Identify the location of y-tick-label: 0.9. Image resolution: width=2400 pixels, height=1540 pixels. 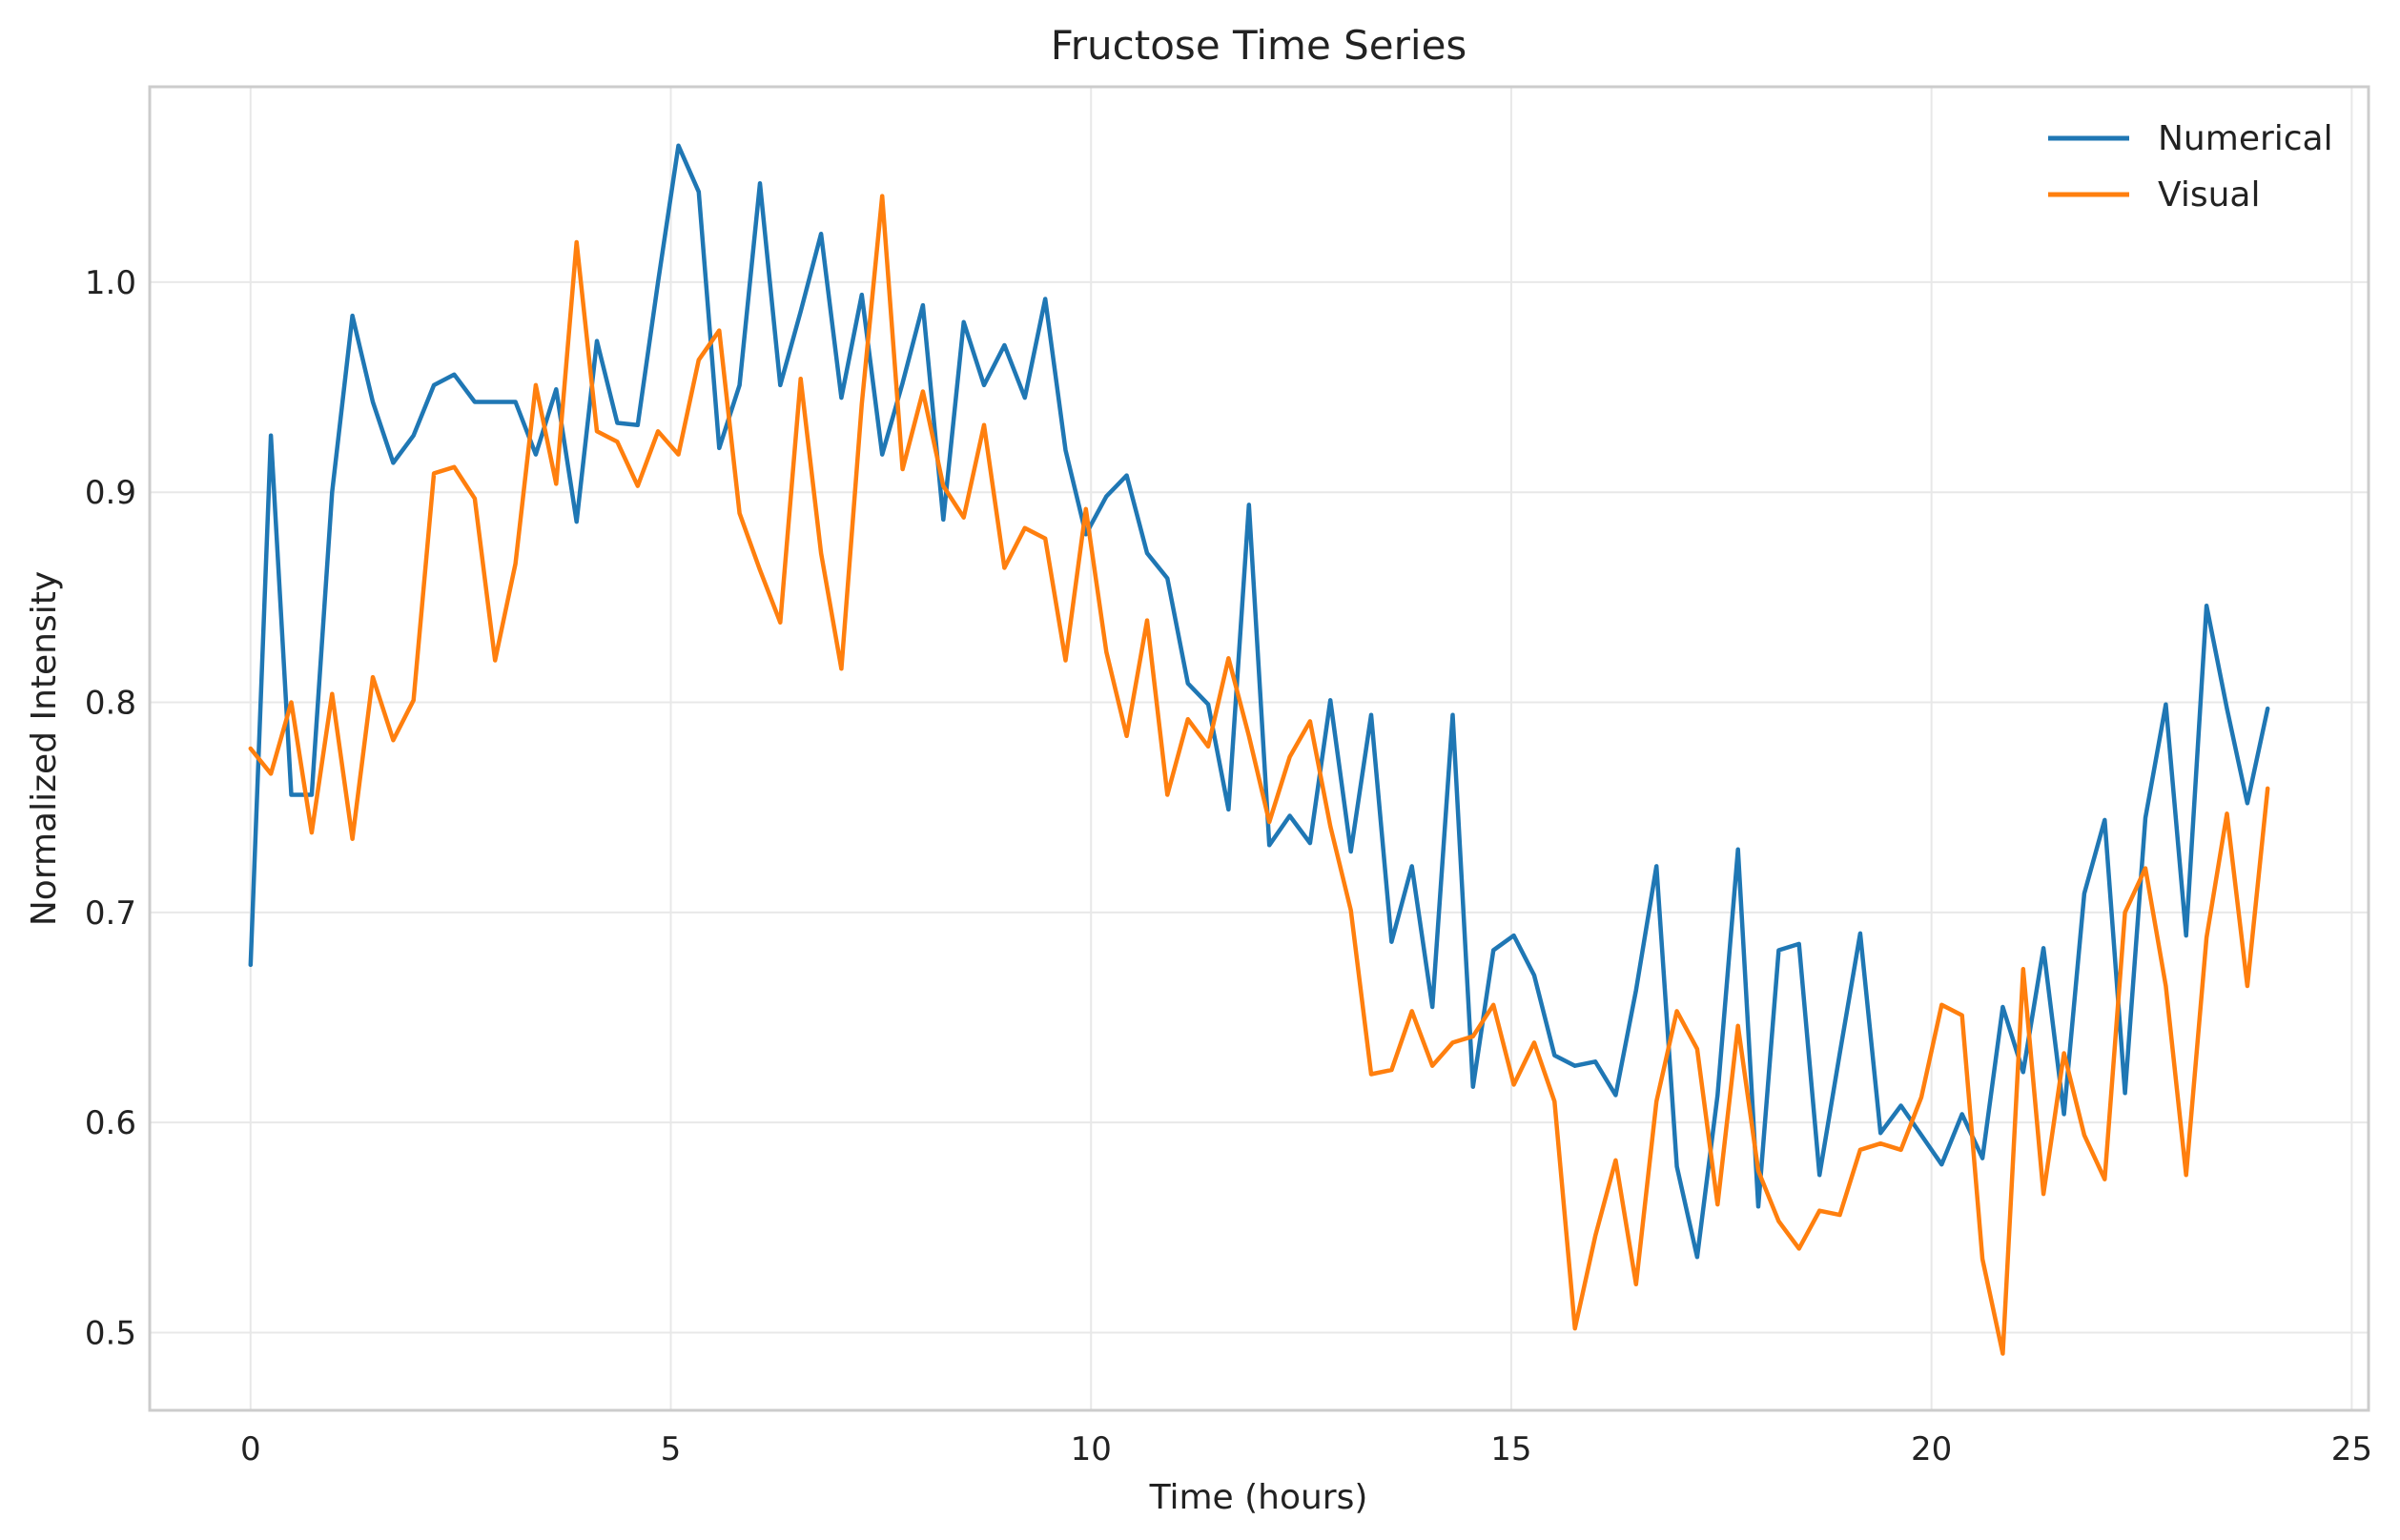
(111, 493).